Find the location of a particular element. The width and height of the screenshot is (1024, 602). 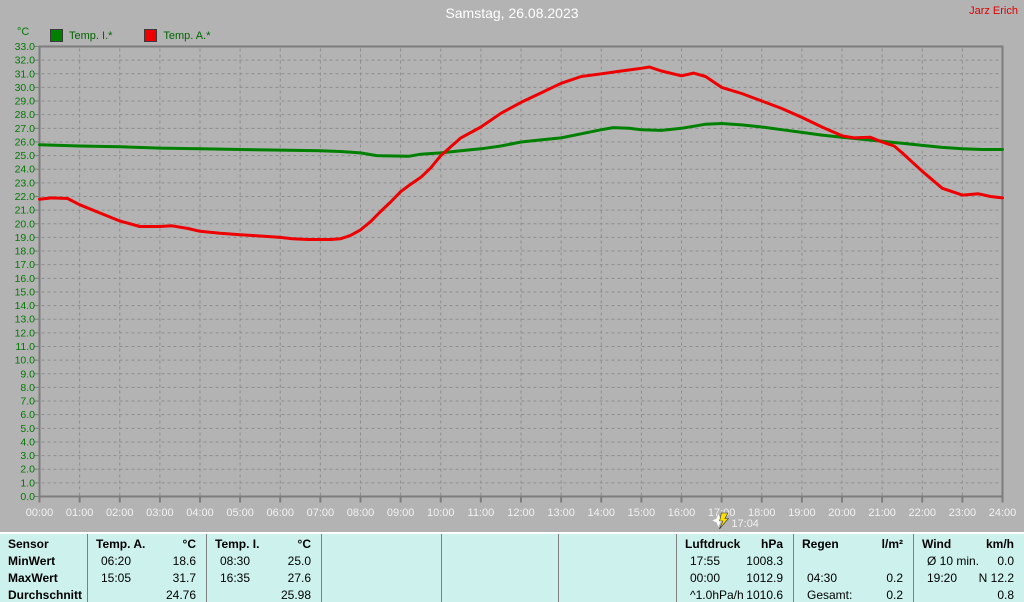

y-tick-label: 13.0 is located at coordinates (25, 320).